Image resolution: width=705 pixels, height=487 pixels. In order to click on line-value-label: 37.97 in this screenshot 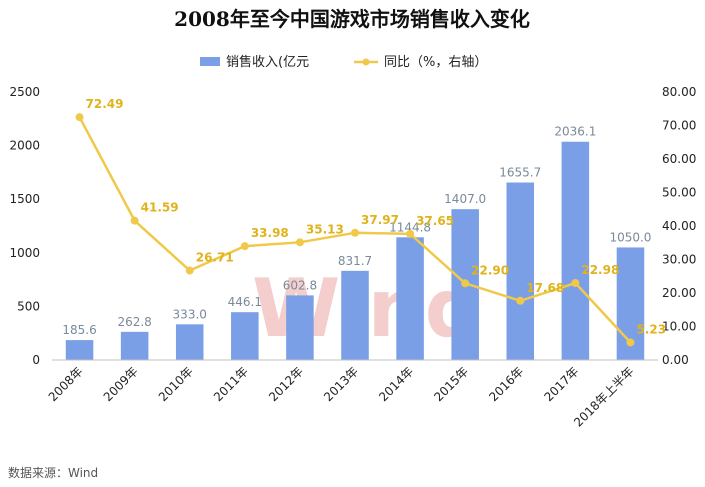, I will do `click(380, 220)`.